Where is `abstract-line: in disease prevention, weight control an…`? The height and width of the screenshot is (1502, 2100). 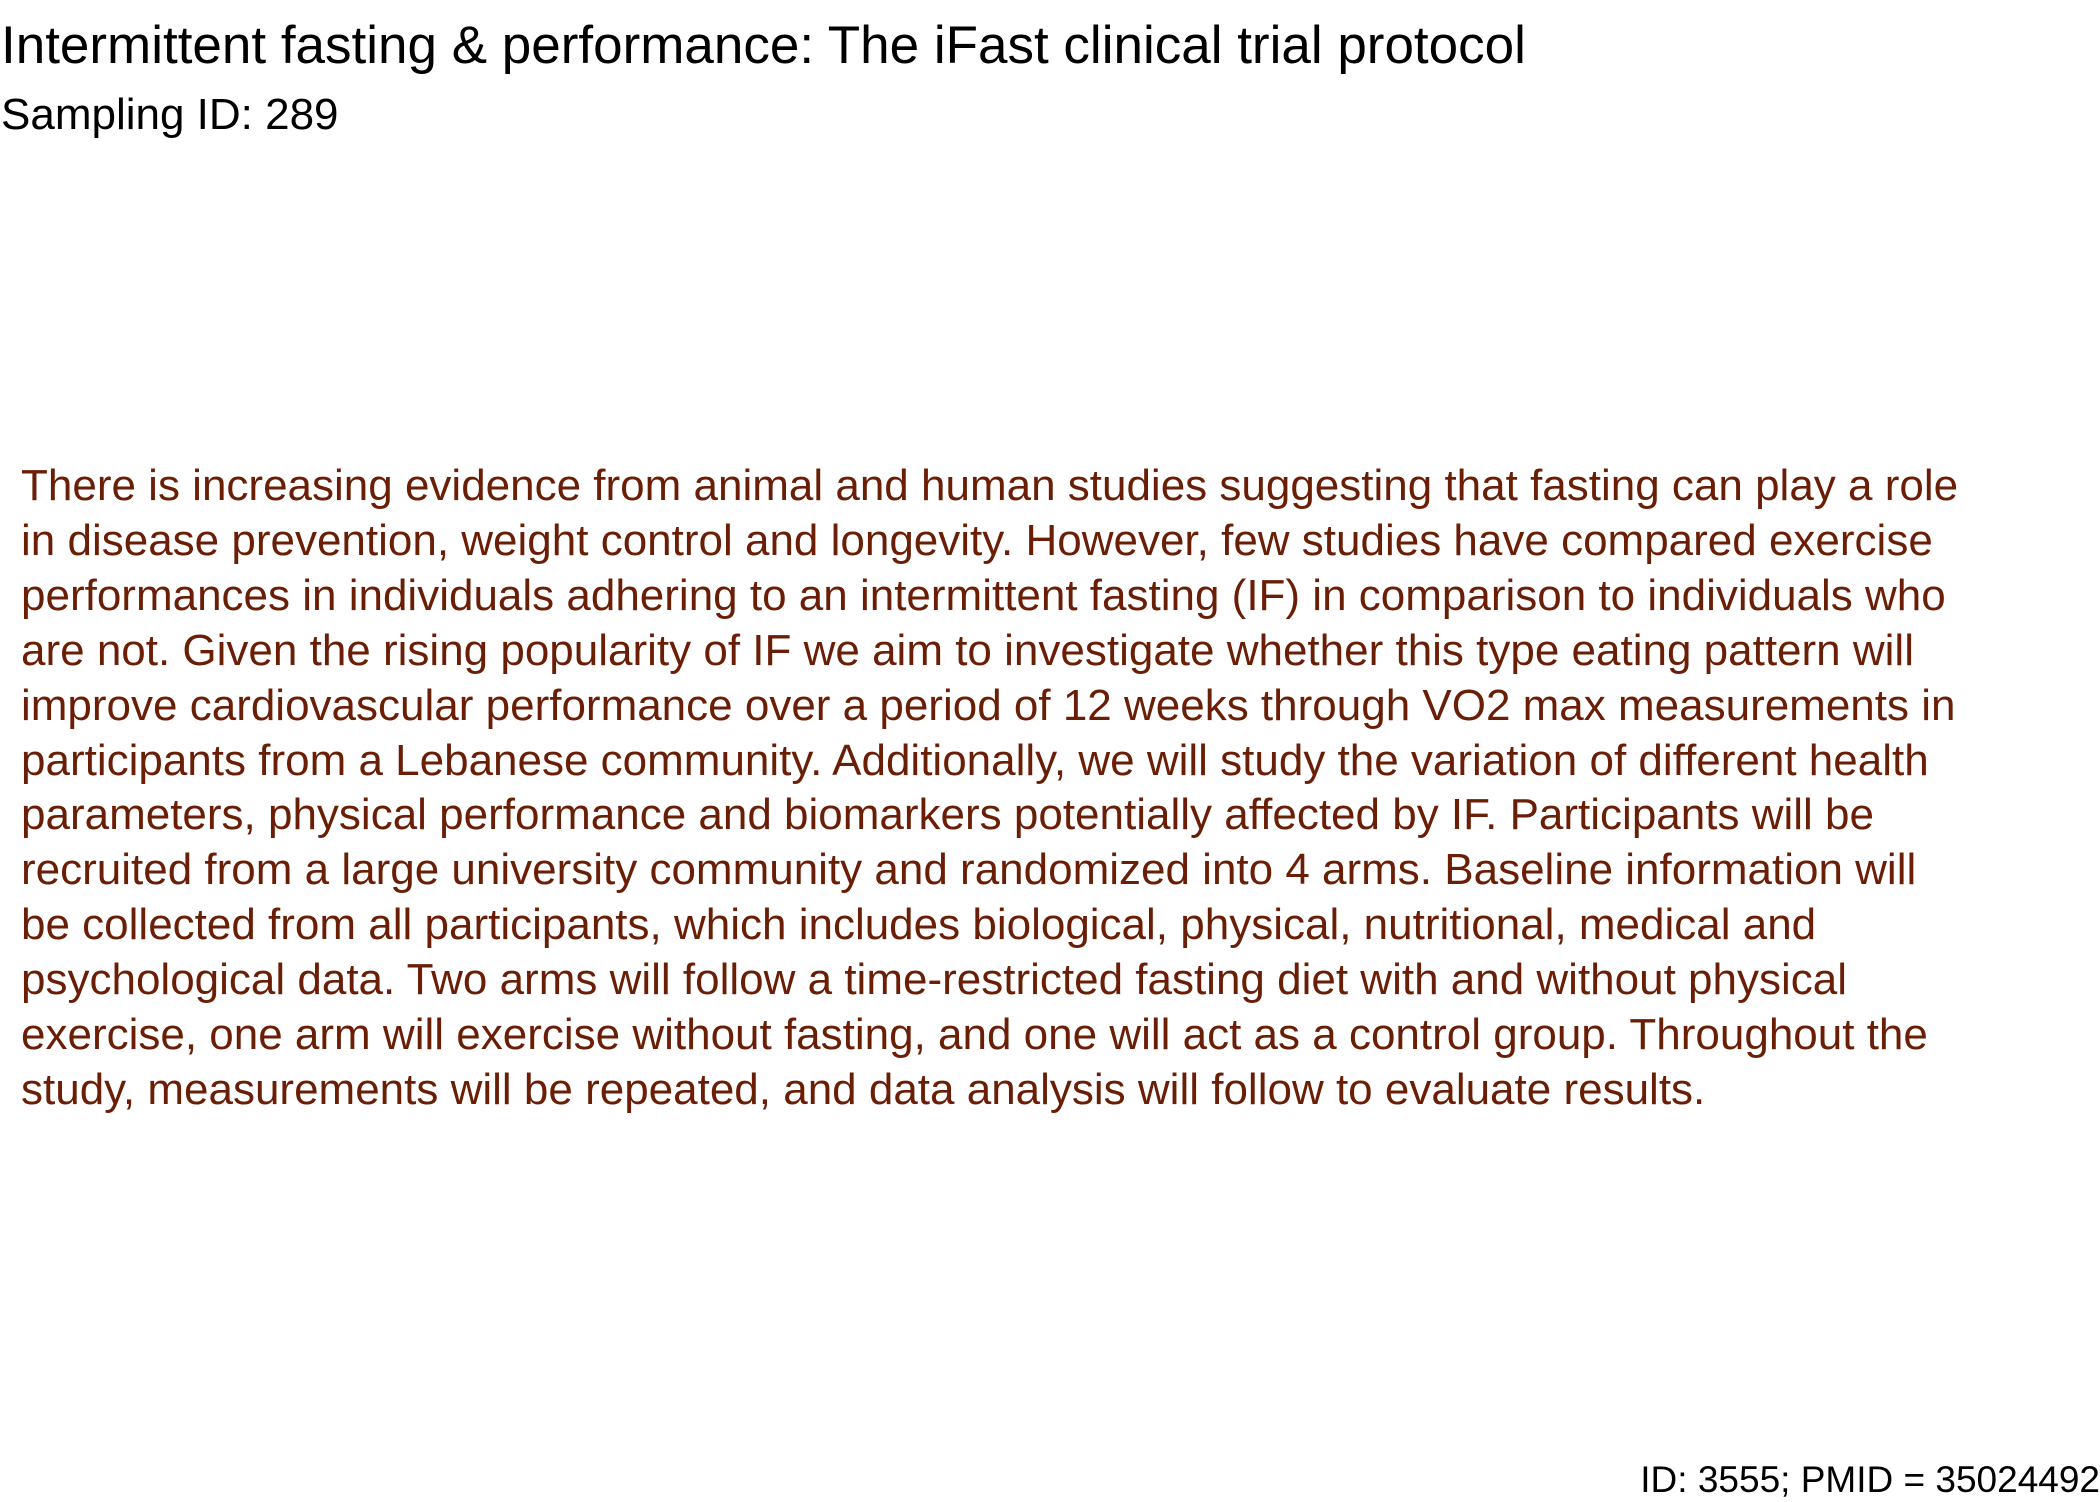 abstract-line: in disease prevention, weight control an… is located at coordinates (977, 540).